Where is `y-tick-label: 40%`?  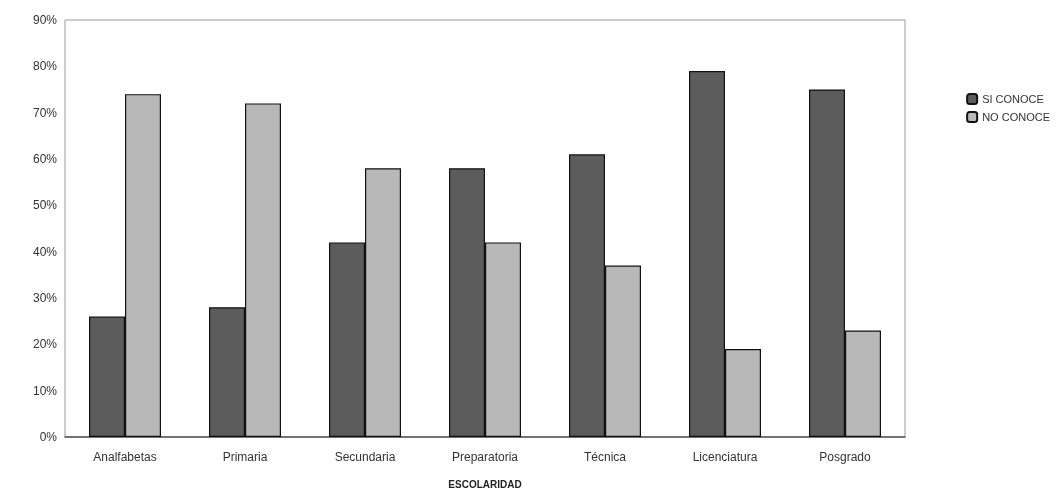
y-tick-label: 40% is located at coordinates (45, 251).